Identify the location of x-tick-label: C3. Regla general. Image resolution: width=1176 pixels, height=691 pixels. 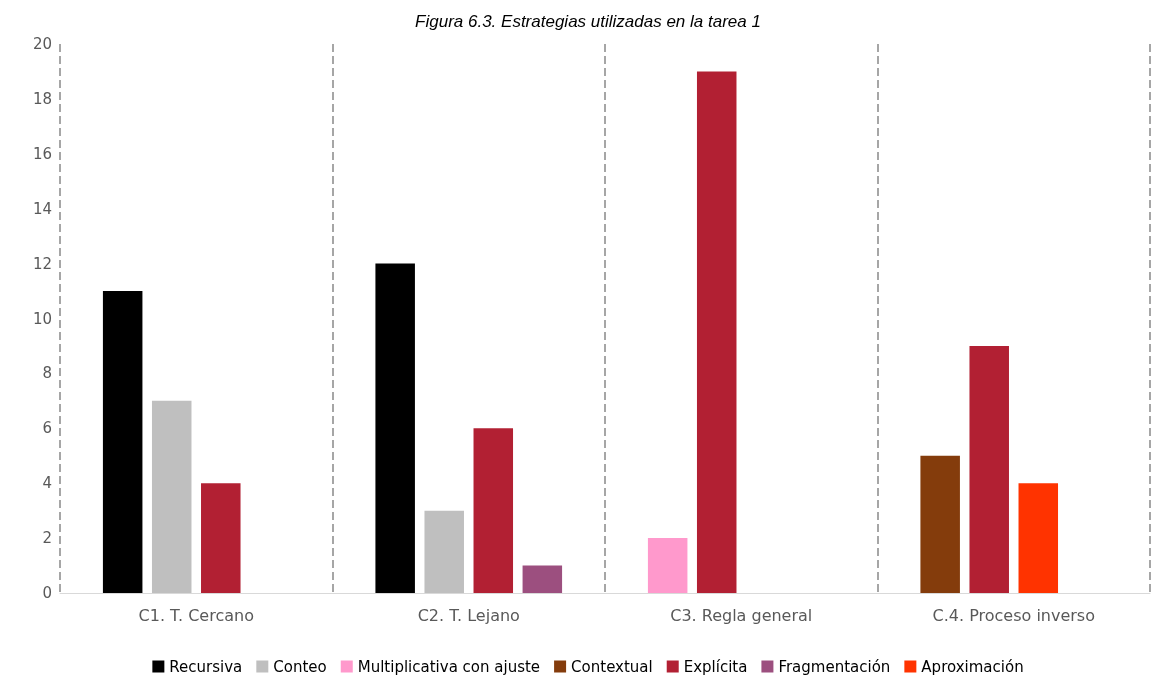
(741, 615).